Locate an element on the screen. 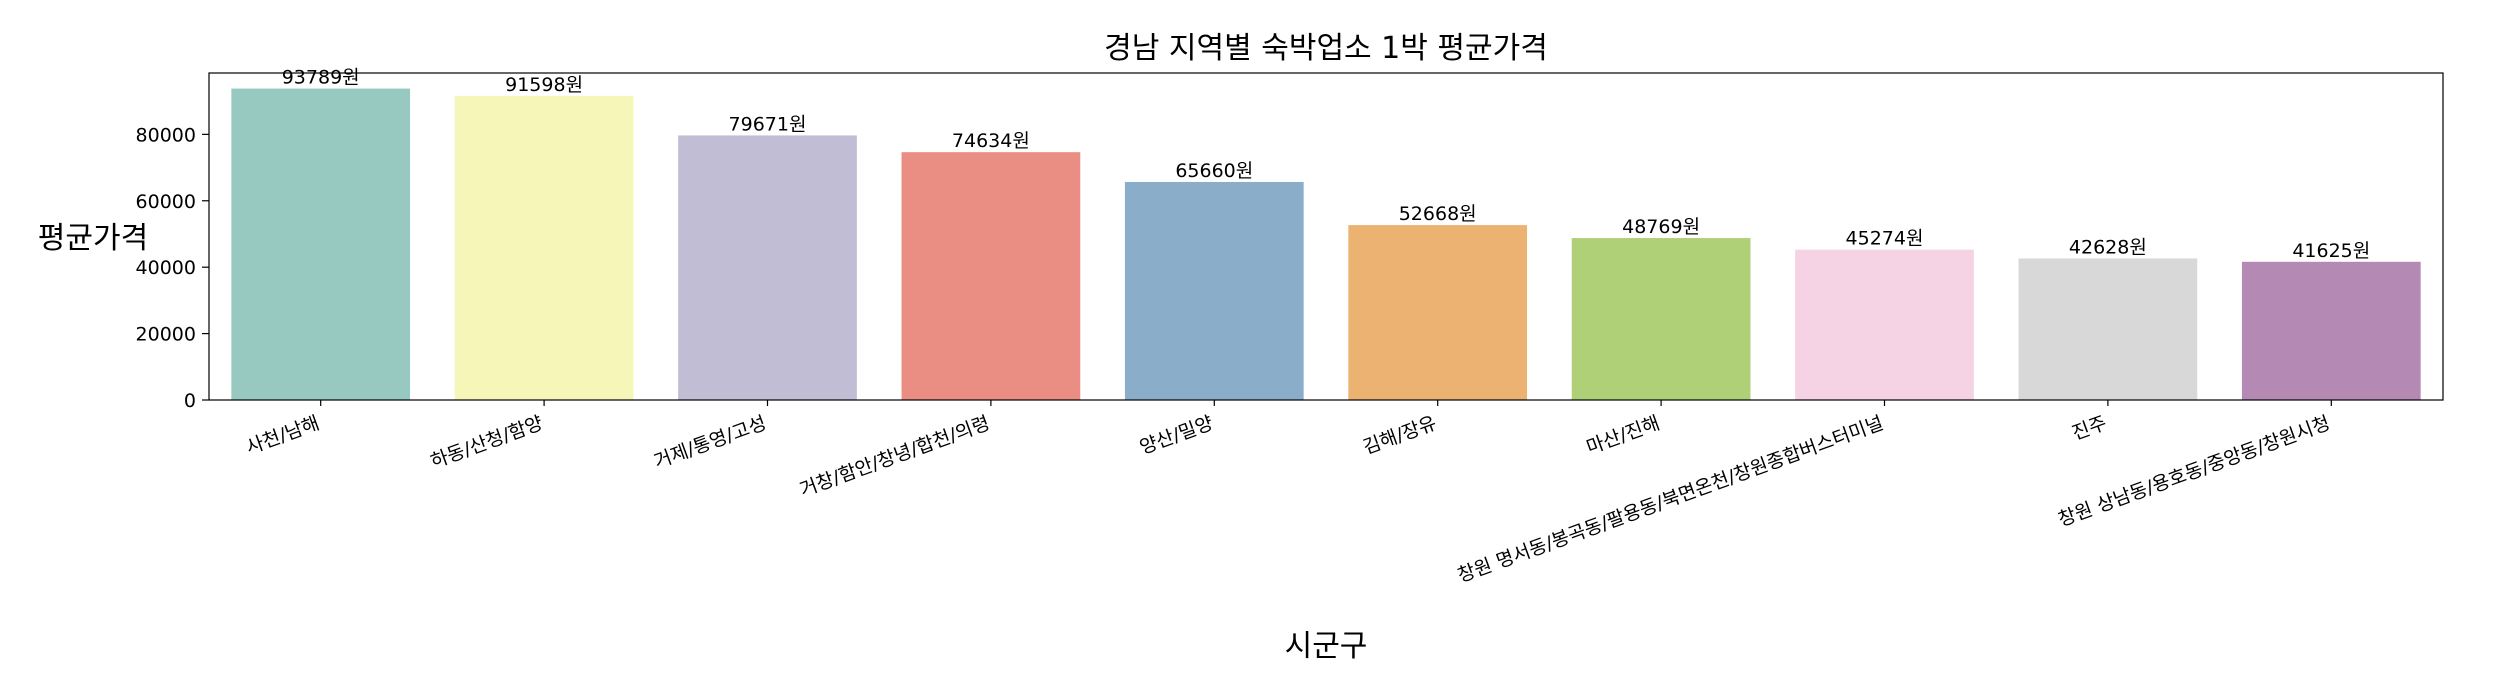 This screenshot has width=2510, height=697. x-tick-label-7: 마산/진해 is located at coordinates (1623, 435).